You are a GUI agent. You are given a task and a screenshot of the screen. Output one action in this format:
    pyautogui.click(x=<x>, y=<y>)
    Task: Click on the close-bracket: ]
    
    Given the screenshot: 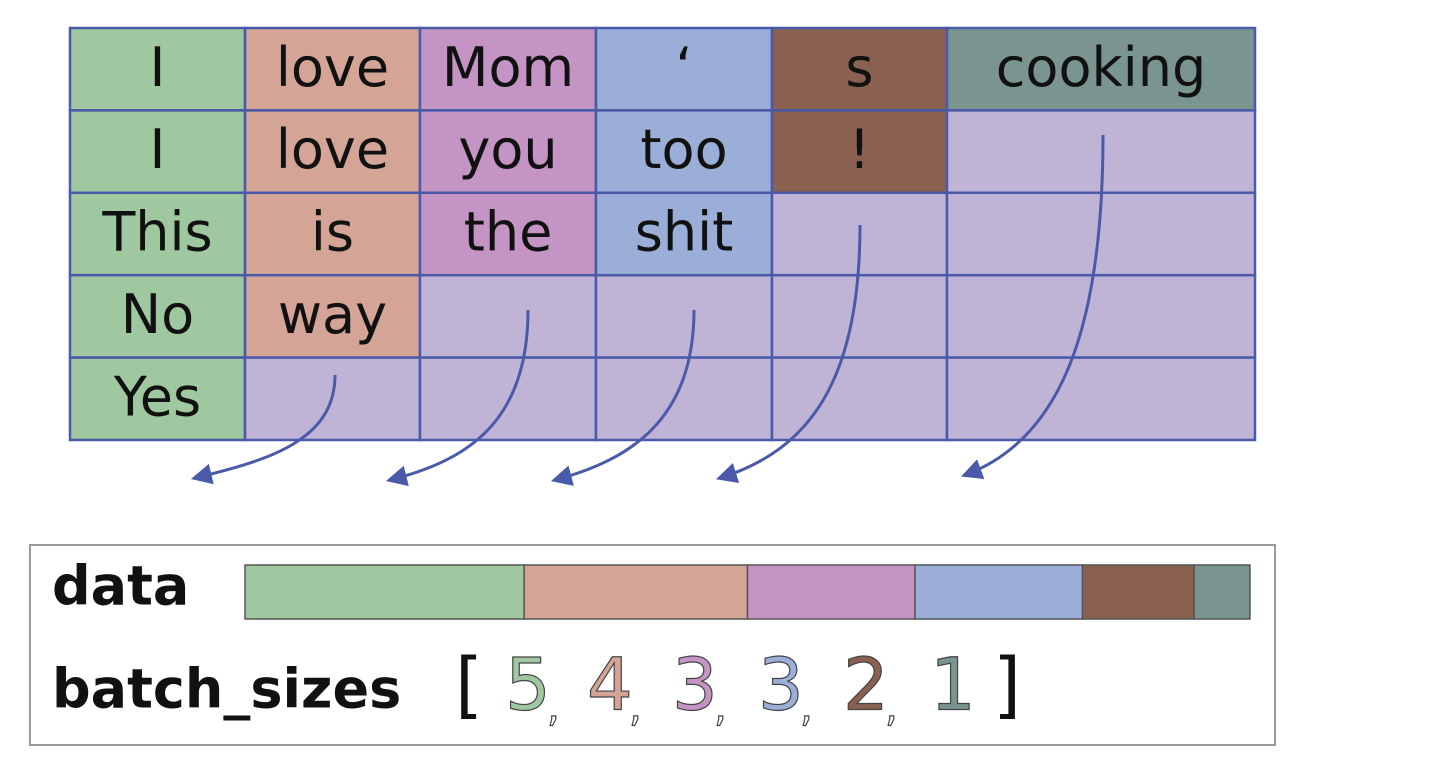 What is the action you would take?
    pyautogui.click(x=1007, y=685)
    